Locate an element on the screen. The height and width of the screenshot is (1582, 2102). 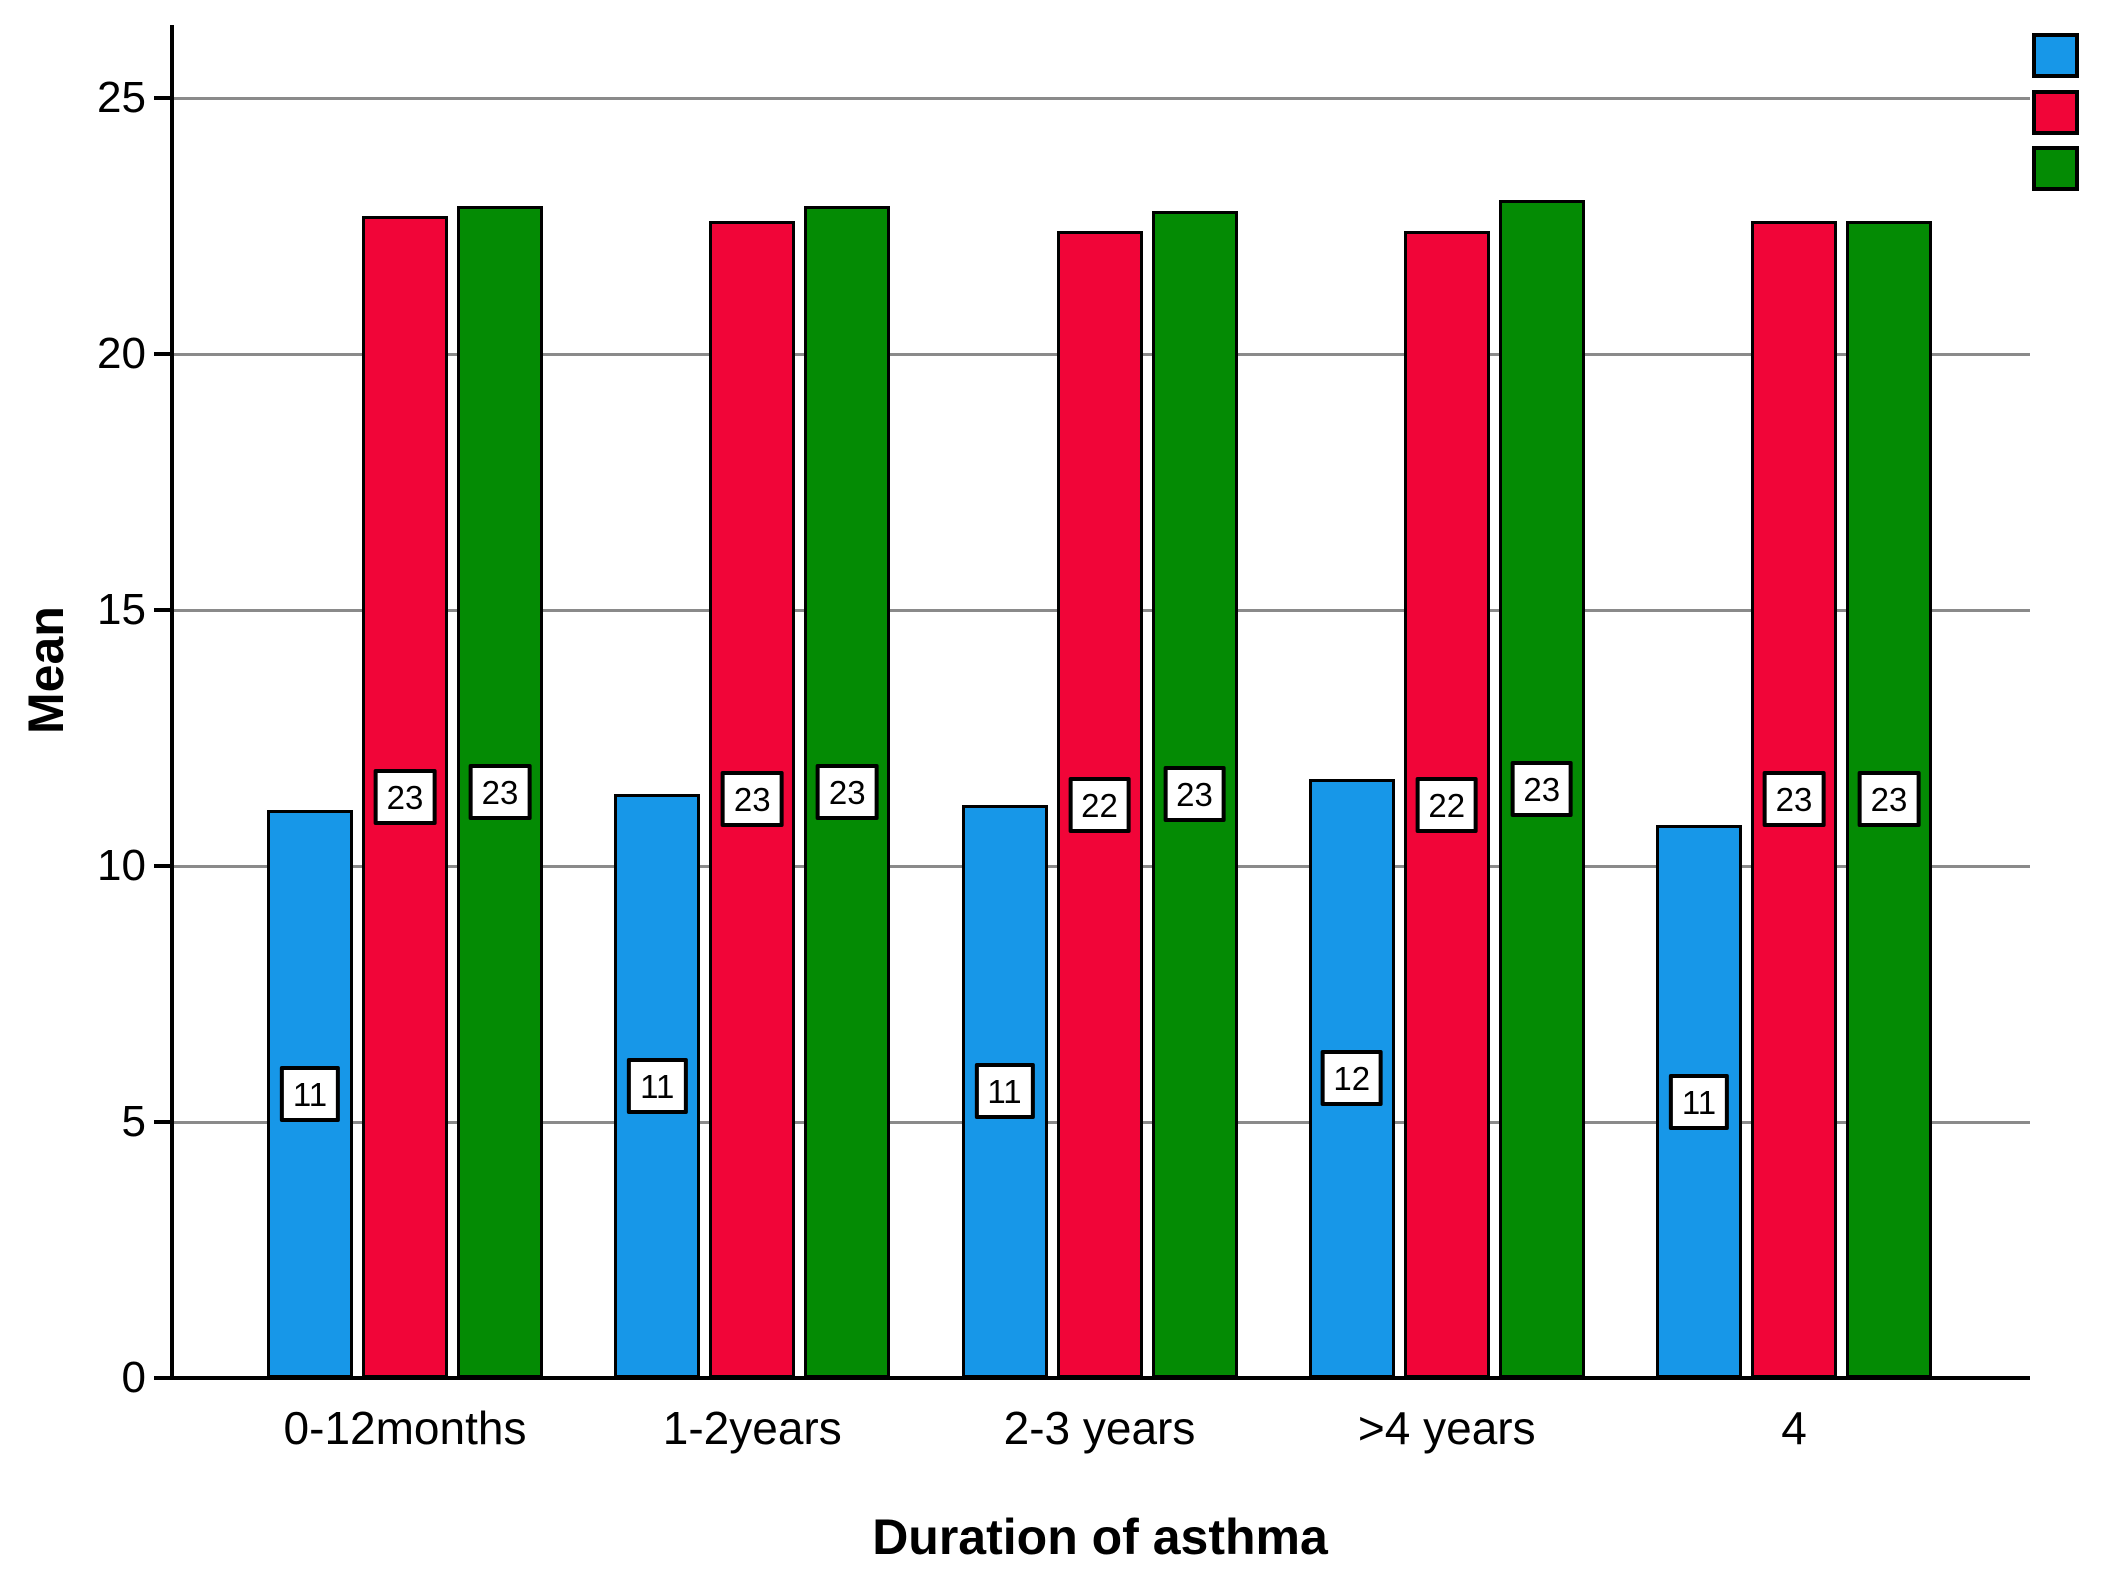
y-tick-label: 5 is located at coordinates (133, 1121).